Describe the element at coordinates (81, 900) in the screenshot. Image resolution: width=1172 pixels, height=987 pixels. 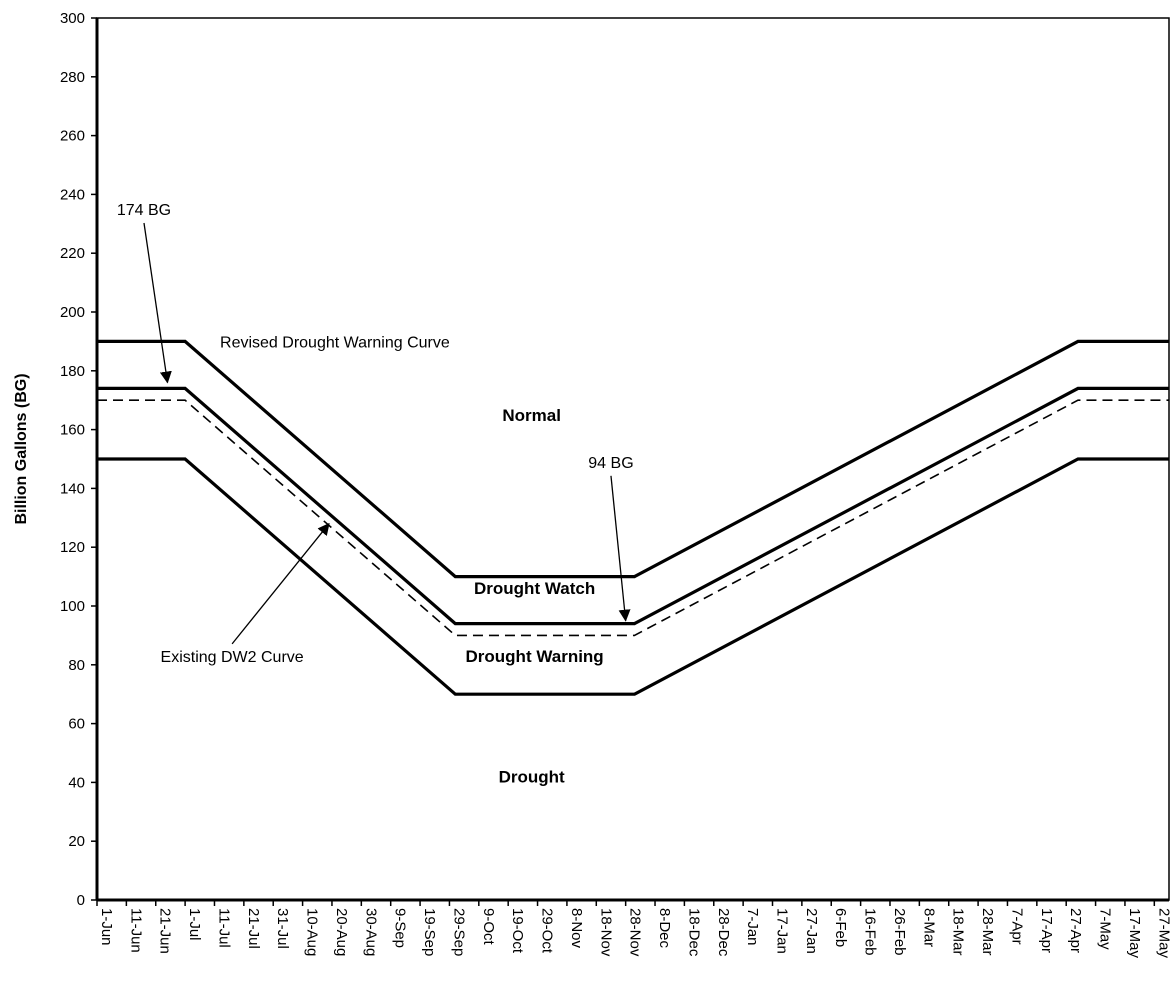
I see `y-tick-label: 0` at that location.